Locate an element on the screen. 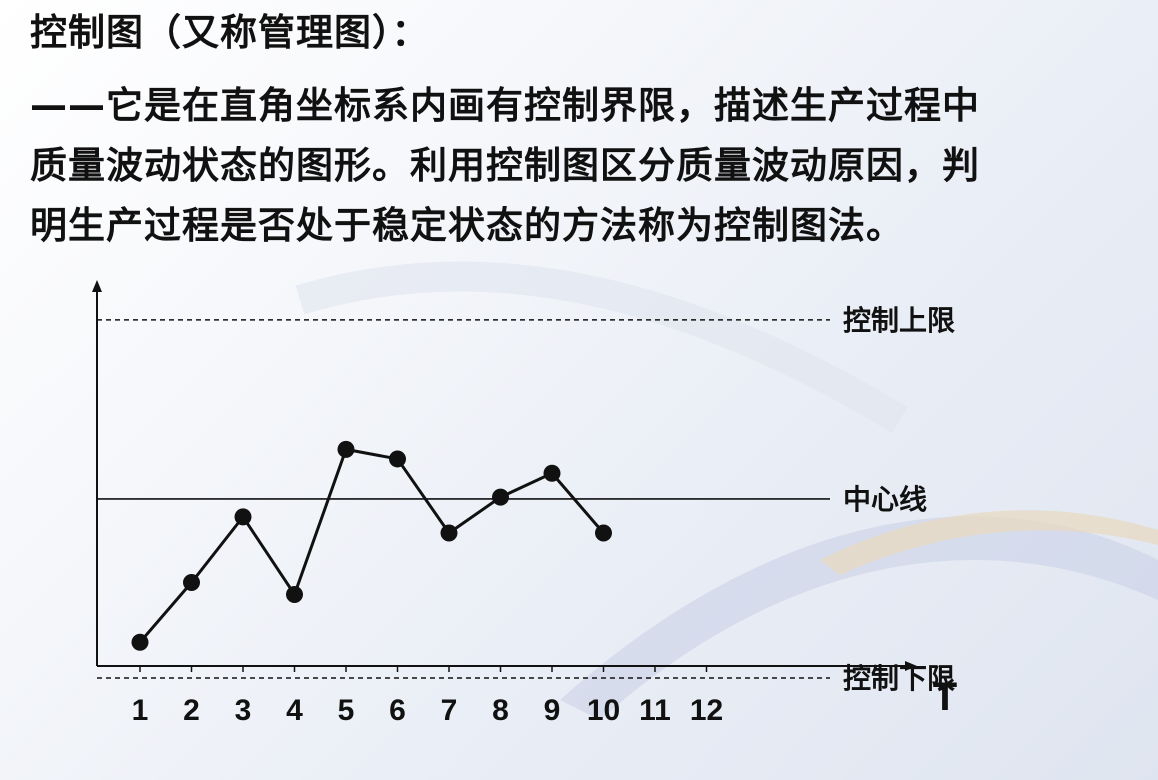 The image size is (1158, 780). x-tick-label: 8 is located at coordinates (500, 710).